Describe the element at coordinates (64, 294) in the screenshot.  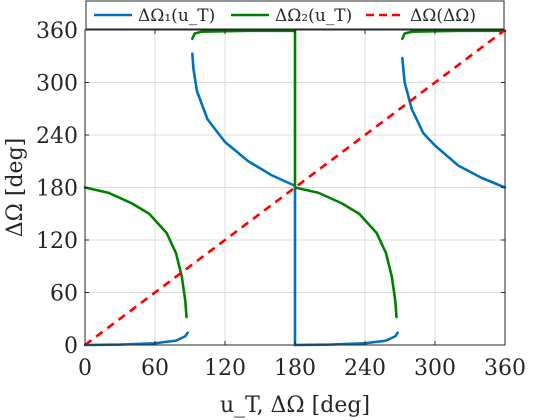
I see `y-tick-label-1: 60` at that location.